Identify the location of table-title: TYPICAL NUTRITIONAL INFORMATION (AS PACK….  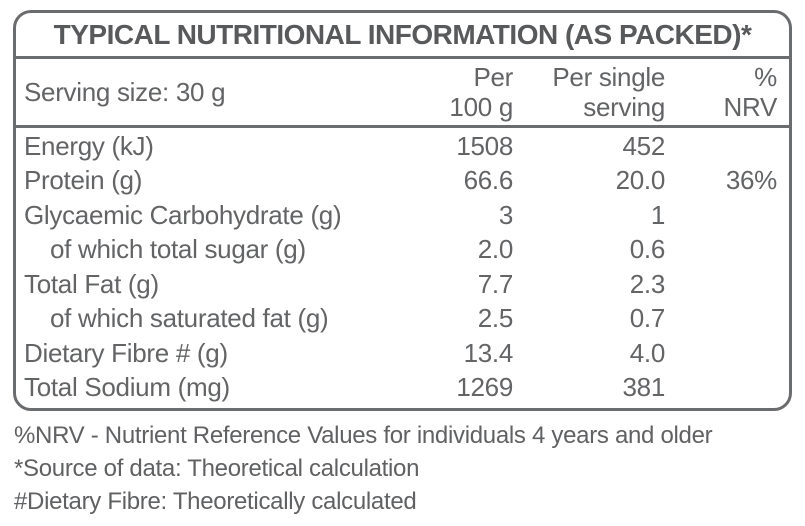
(402, 36).